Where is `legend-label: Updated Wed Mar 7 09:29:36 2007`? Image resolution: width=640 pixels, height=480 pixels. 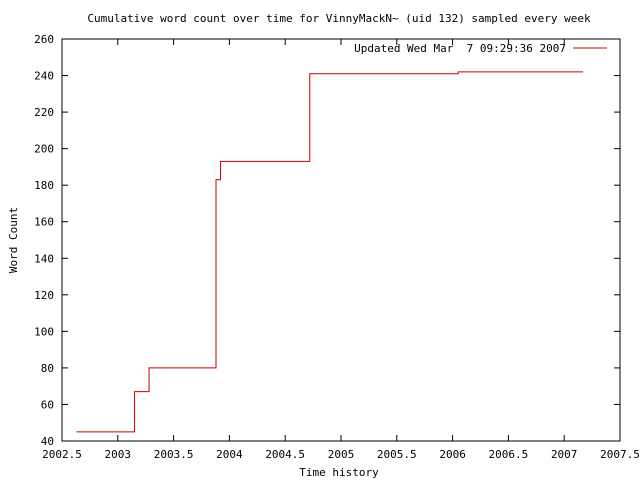
legend-label: Updated Wed Mar 7 09:29:36 2007 is located at coordinates (460, 48).